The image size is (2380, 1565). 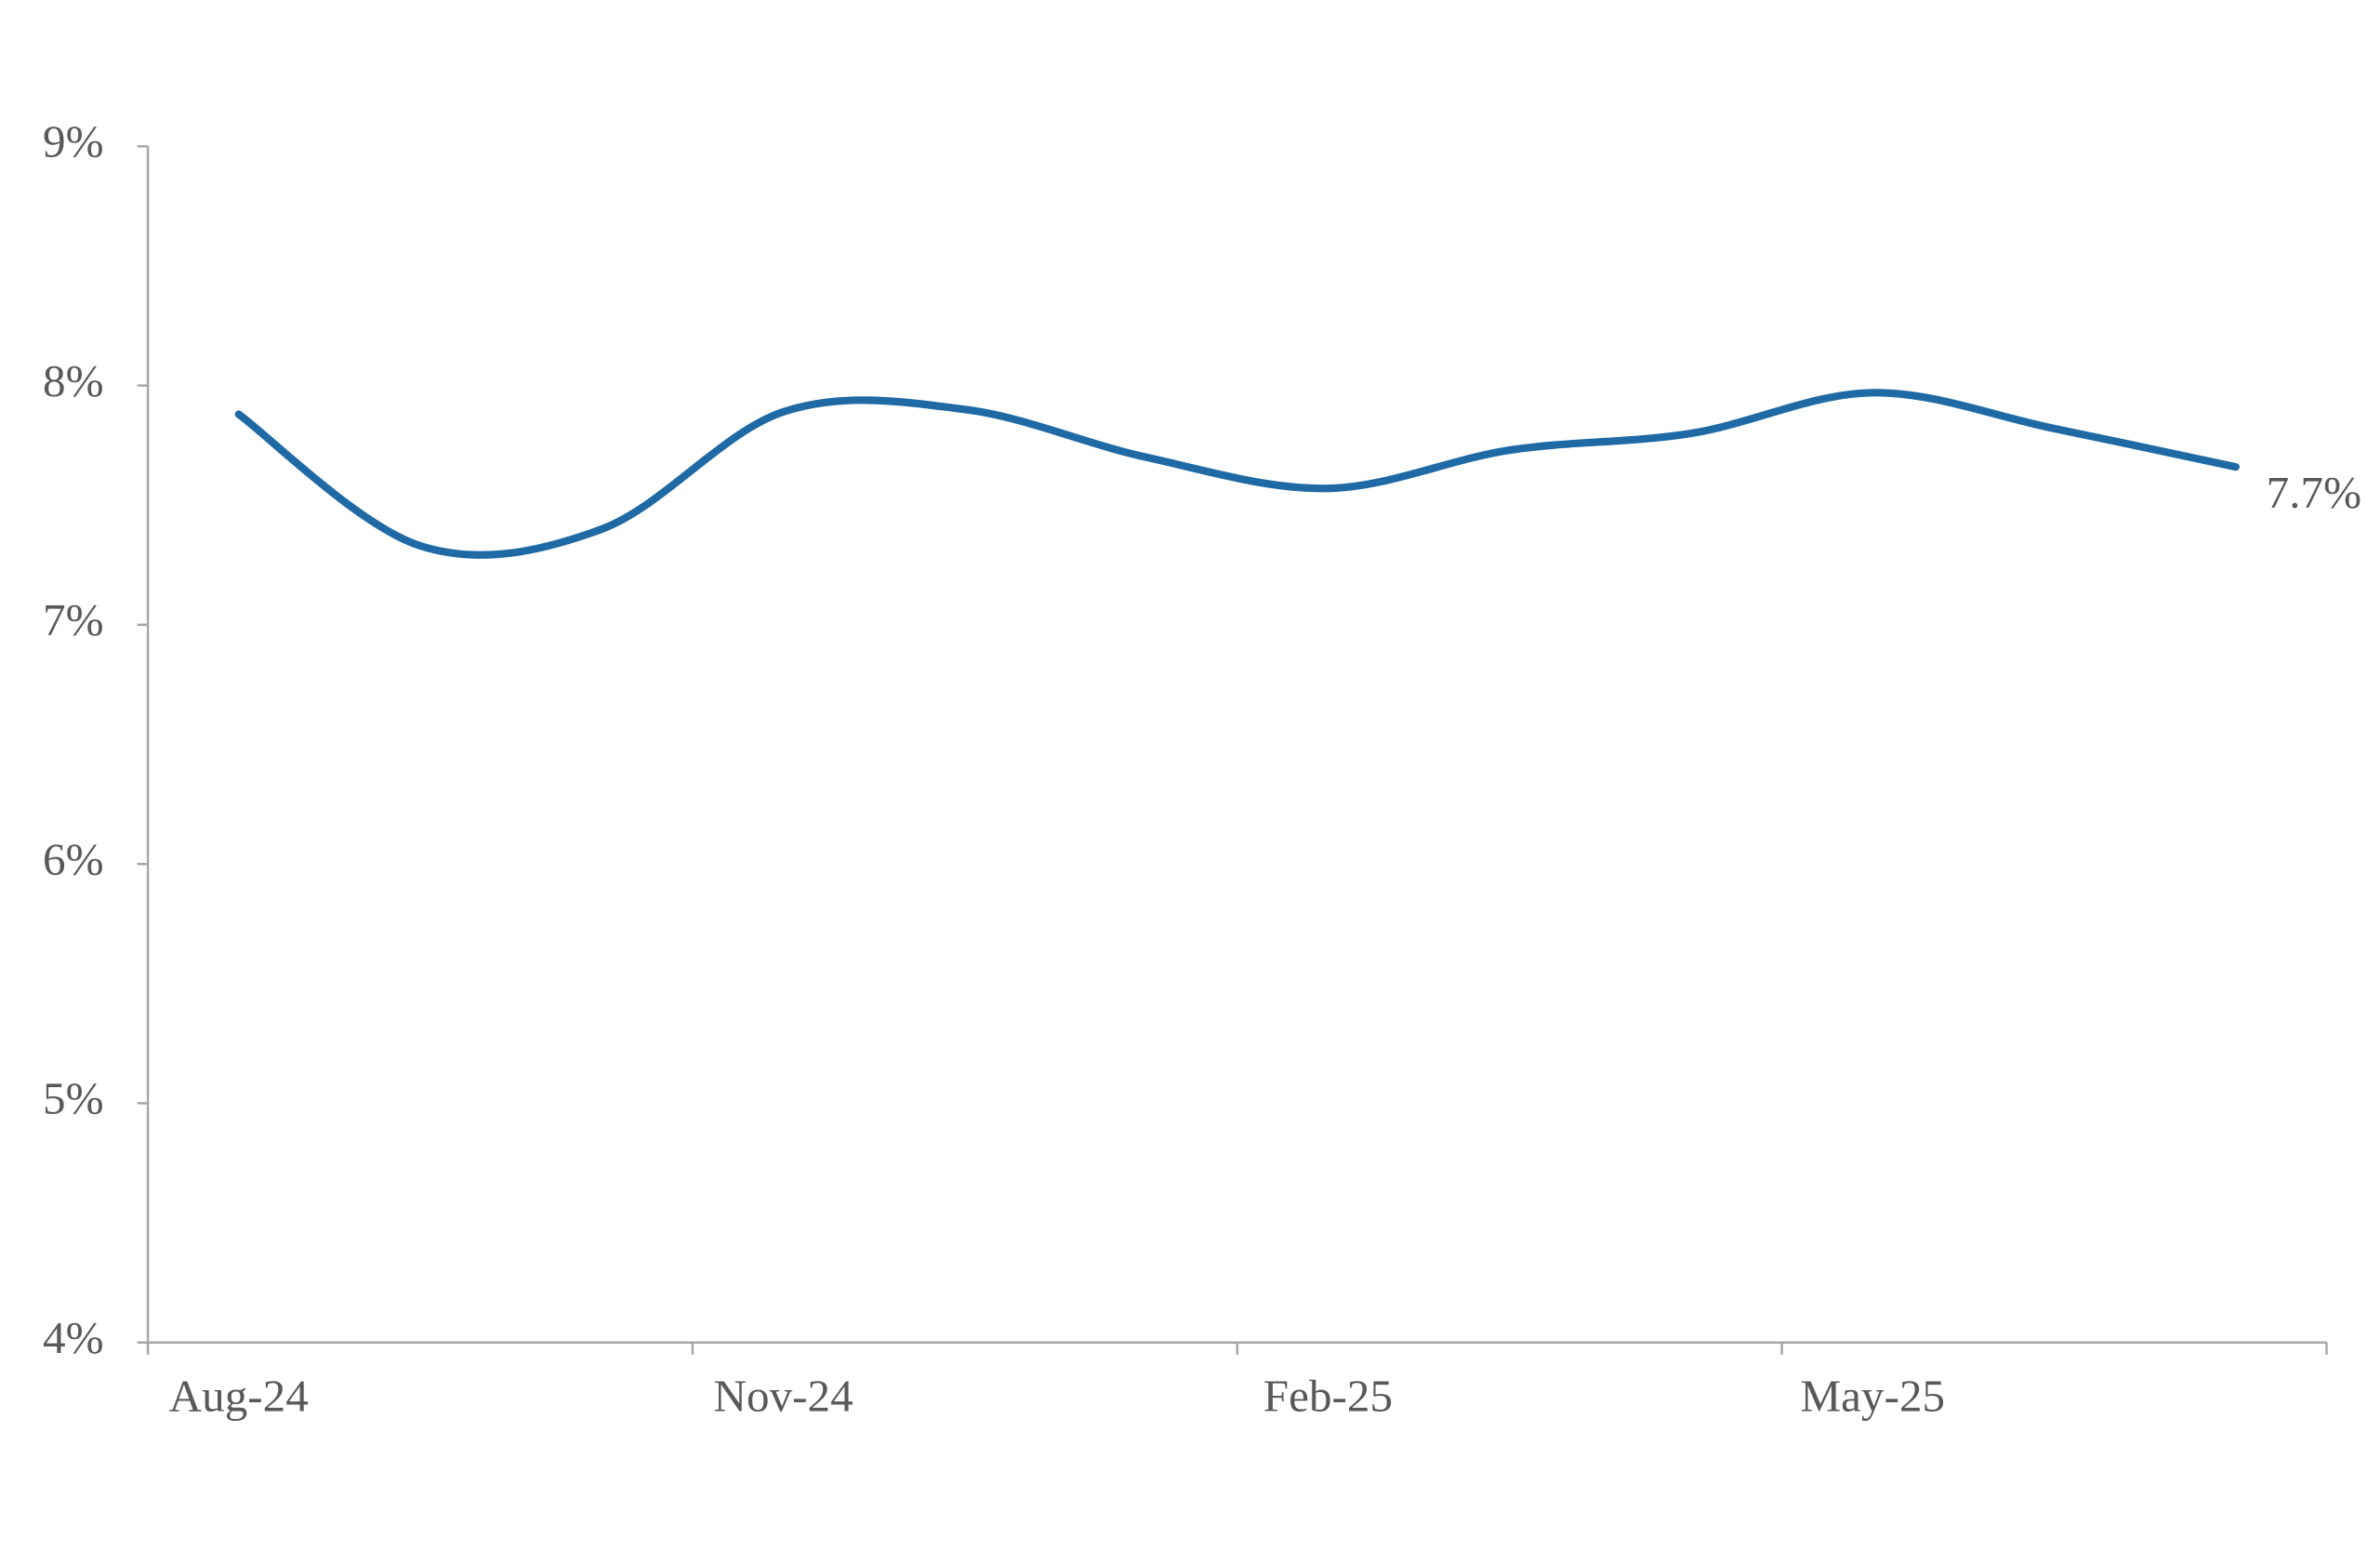 What do you see at coordinates (1328, 1395) in the screenshot?
I see `x-tick-label: Feb-25` at bounding box center [1328, 1395].